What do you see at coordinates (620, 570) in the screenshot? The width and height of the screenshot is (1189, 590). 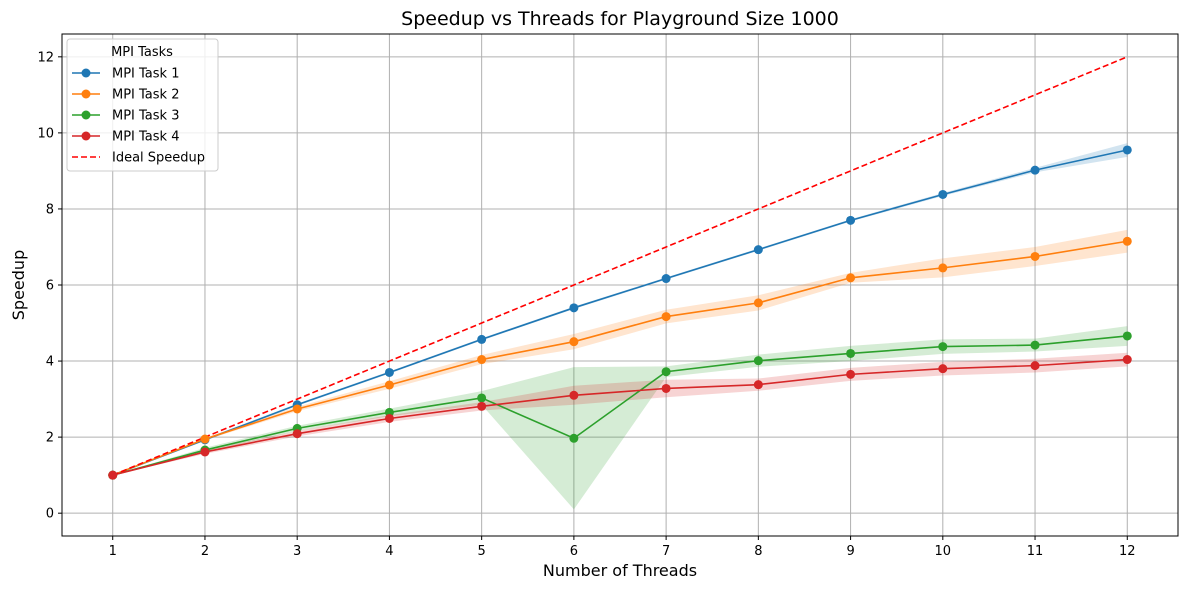 I see `x-axis-label: Number of Threads` at bounding box center [620, 570].